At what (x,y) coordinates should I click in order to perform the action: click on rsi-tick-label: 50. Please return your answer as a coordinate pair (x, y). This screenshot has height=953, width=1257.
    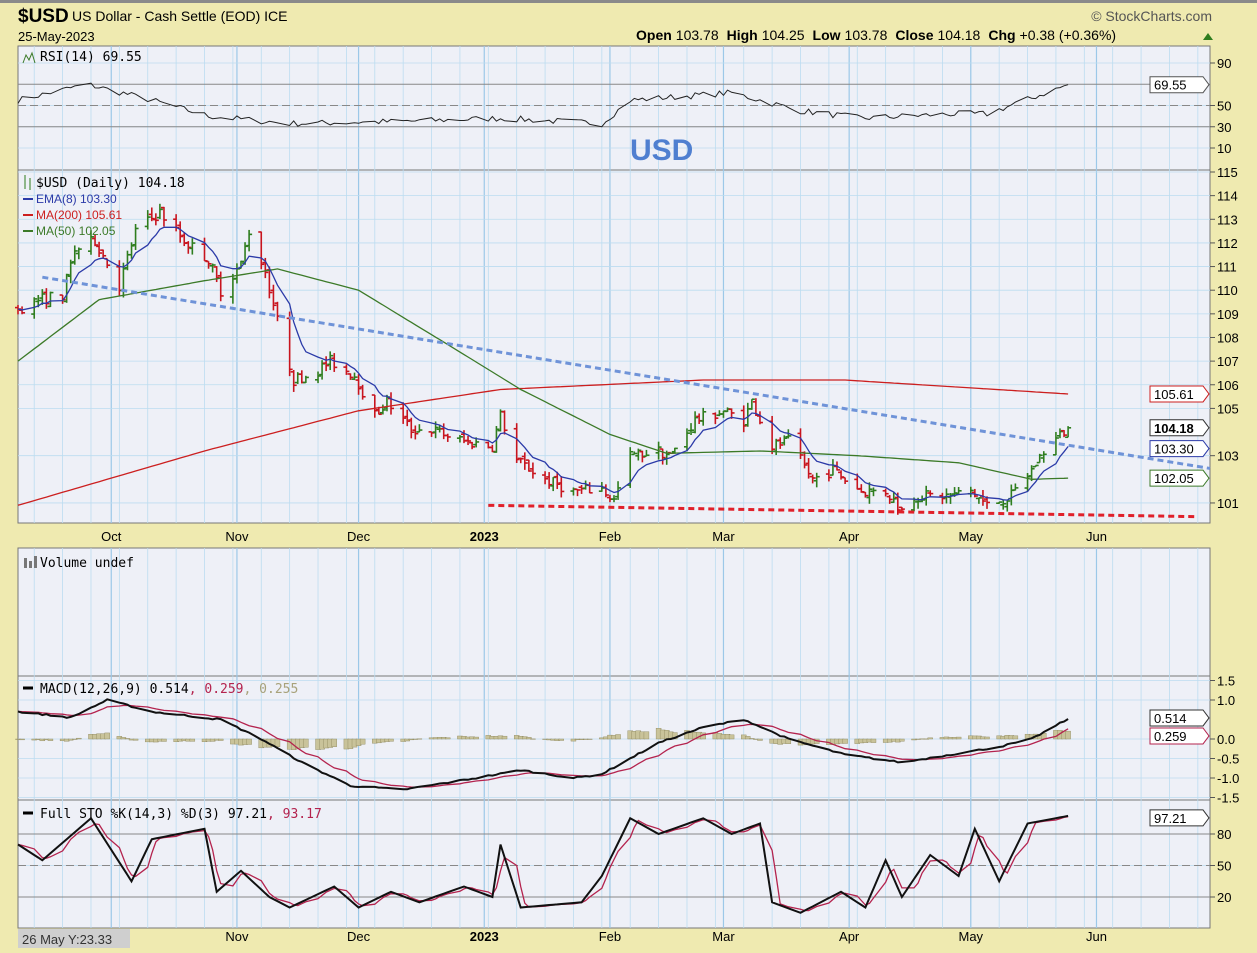
    Looking at the image, I should click on (1224, 106).